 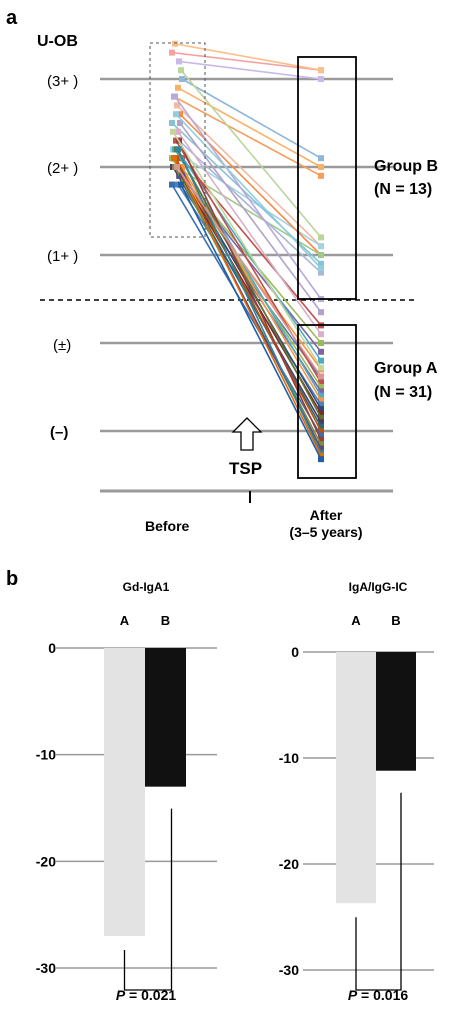 What do you see at coordinates (12, 579) in the screenshot?
I see `panel-b-letter: b` at bounding box center [12, 579].